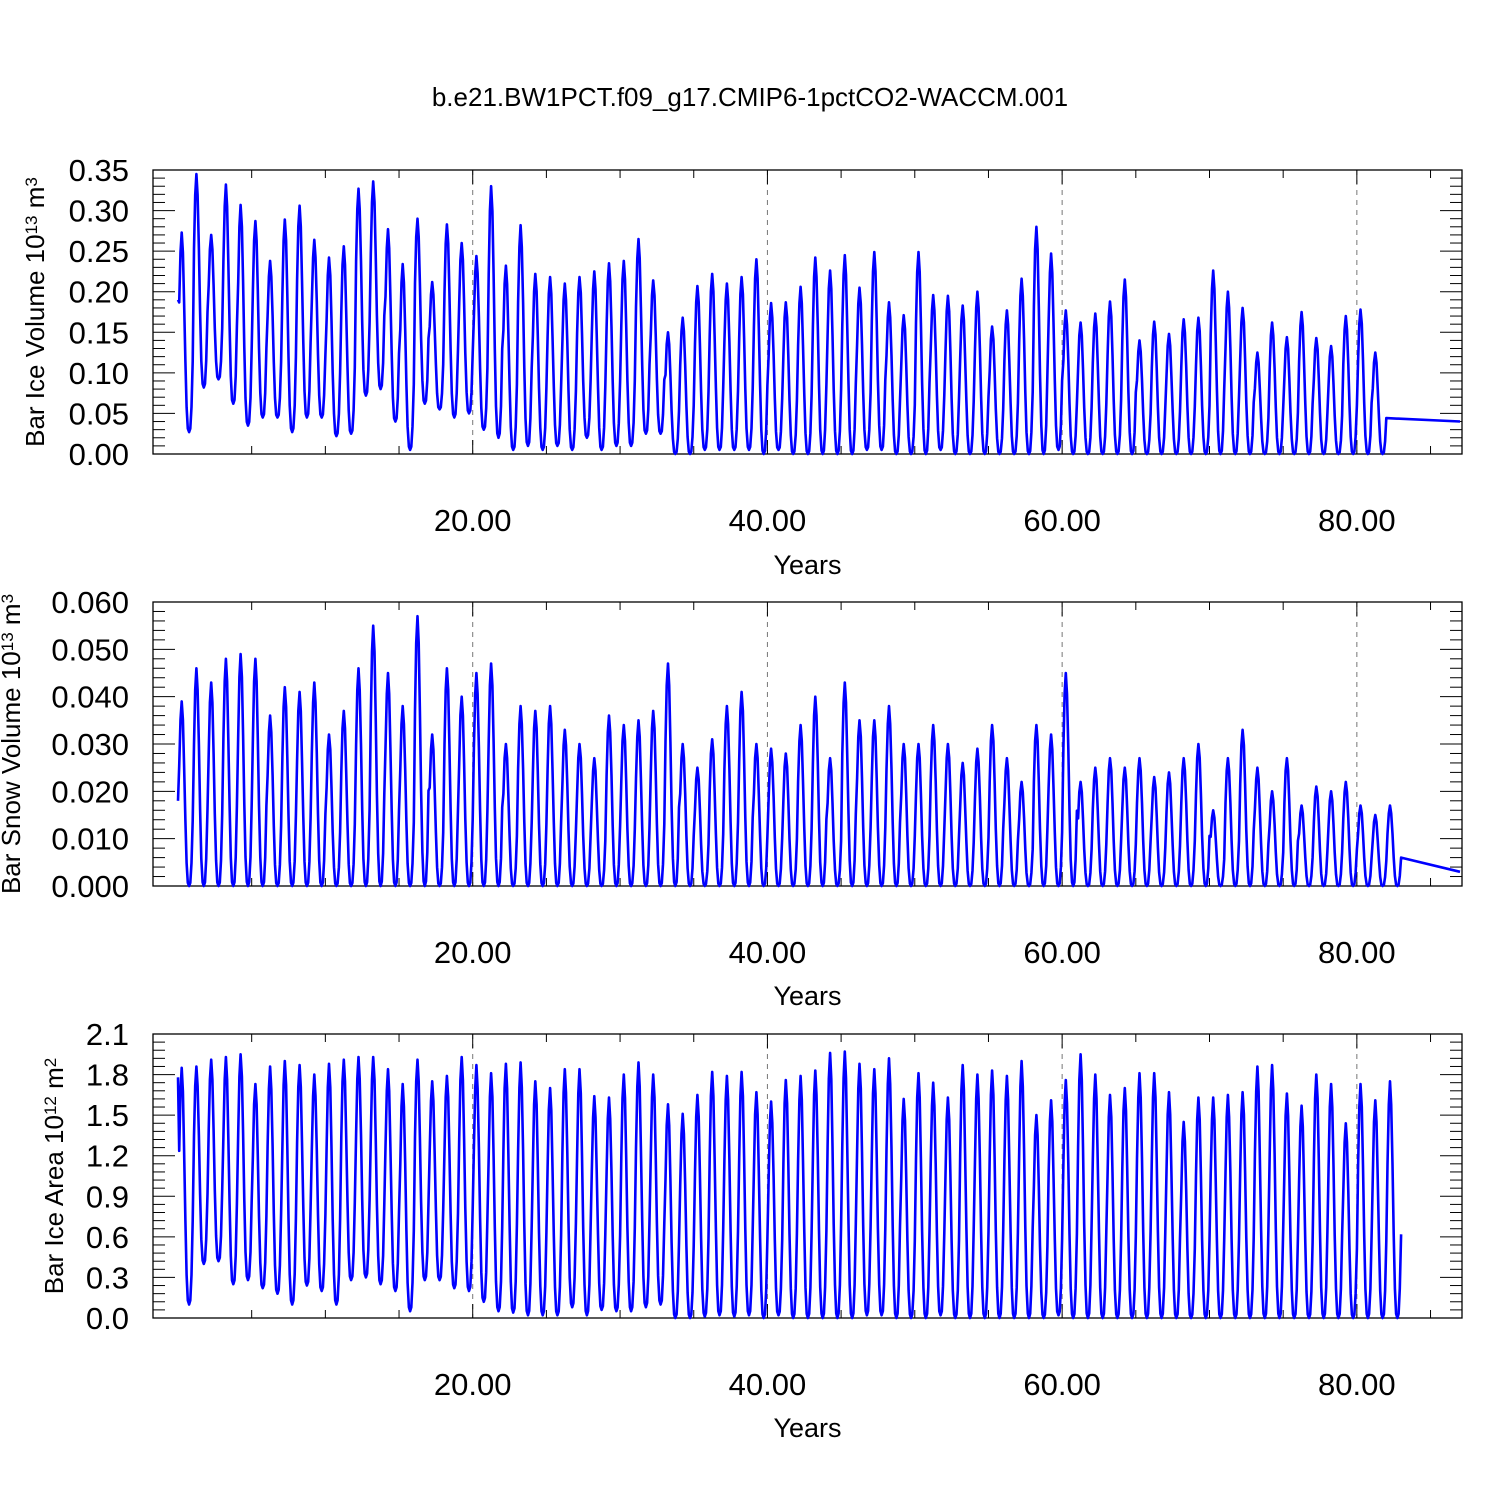  Describe the element at coordinates (99, 413) in the screenshot. I see `y-tick-label: 0.05` at that location.